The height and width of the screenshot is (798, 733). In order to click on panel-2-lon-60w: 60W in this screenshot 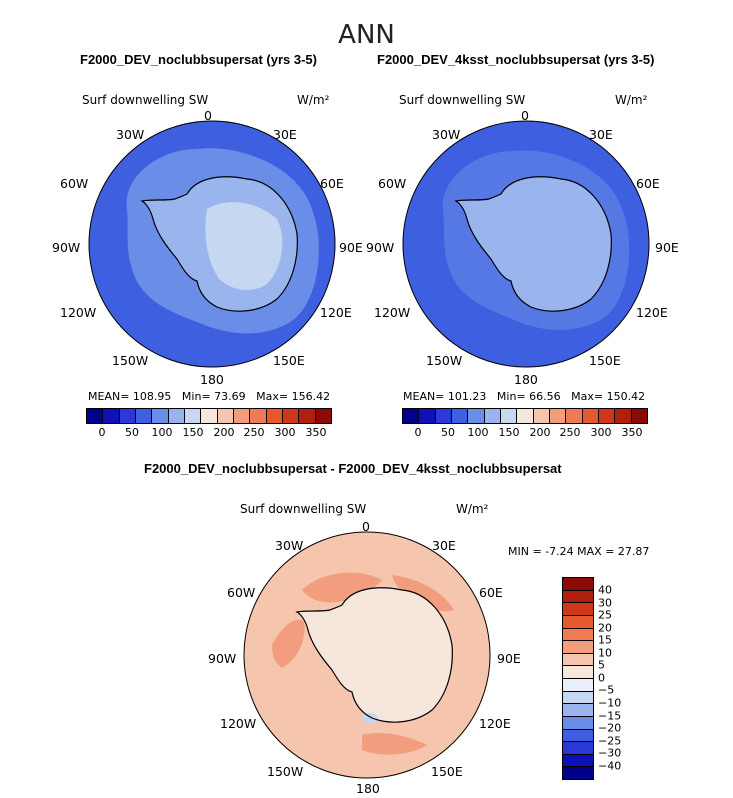, I will do `click(392, 183)`.